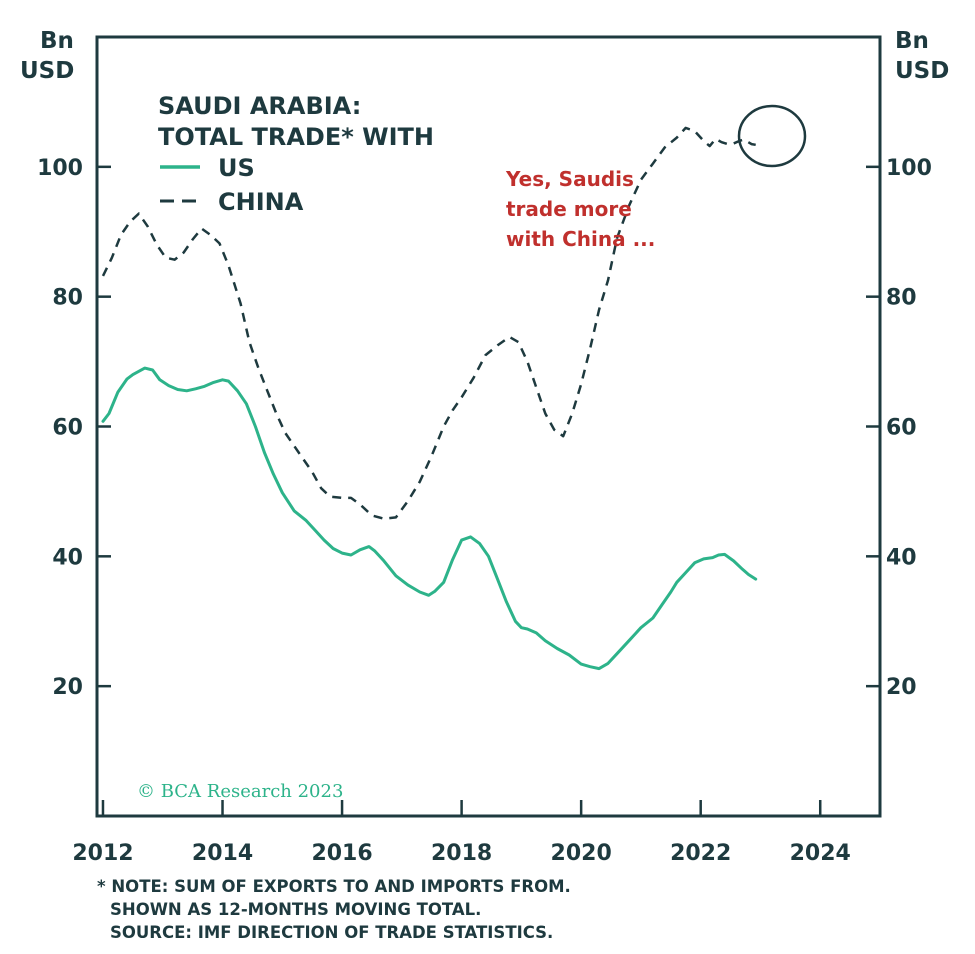 The width and height of the screenshot is (975, 954). What do you see at coordinates (922, 71) in the screenshot?
I see `right-unit-label-line2: USD` at bounding box center [922, 71].